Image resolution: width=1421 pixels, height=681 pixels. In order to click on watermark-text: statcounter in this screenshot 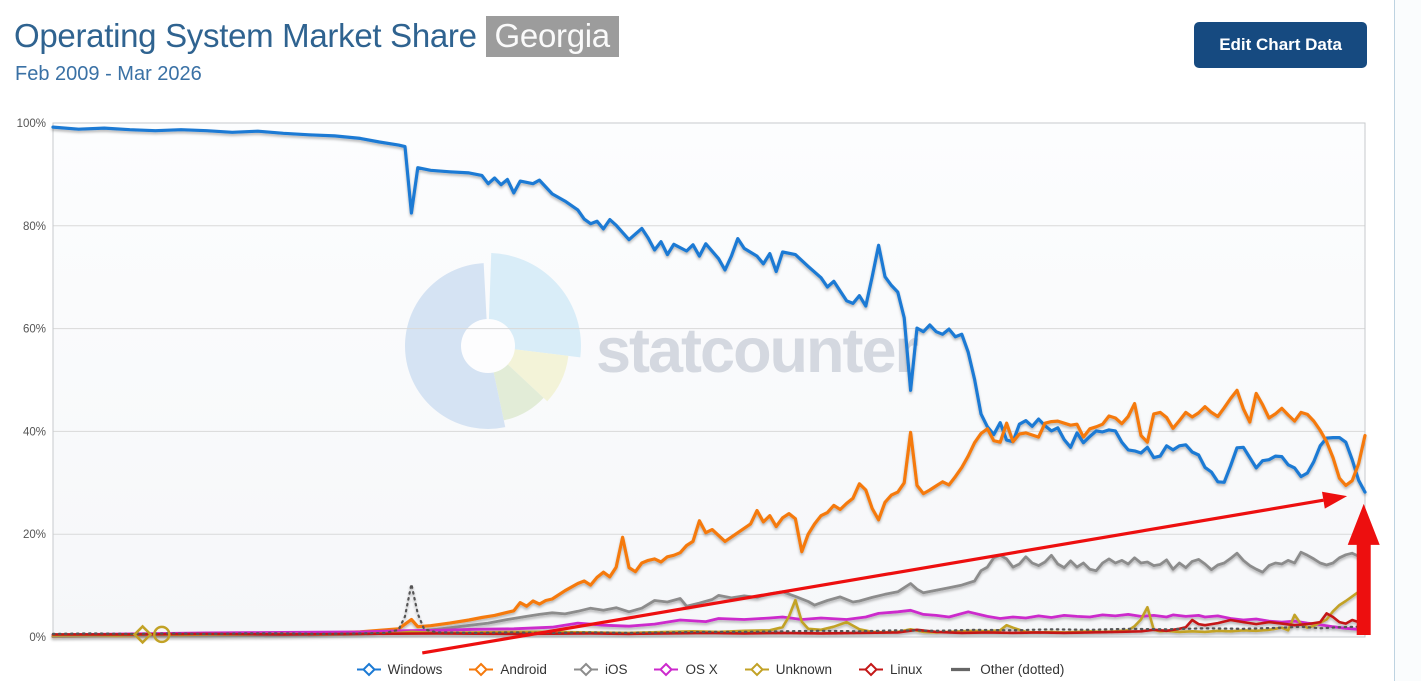, I will do `click(757, 351)`.